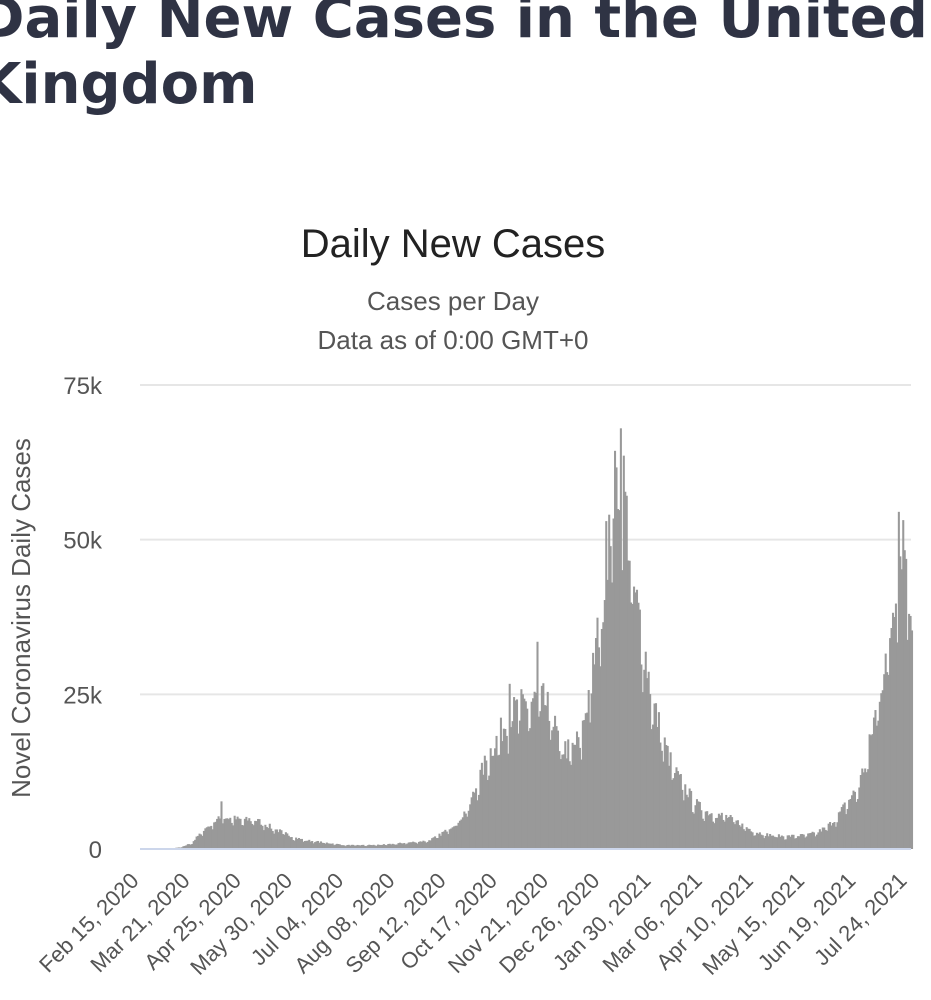 The image size is (931, 1000). What do you see at coordinates (83, 618) in the screenshot?
I see `y-axis-ticks: 0 25k 50k 75k` at bounding box center [83, 618].